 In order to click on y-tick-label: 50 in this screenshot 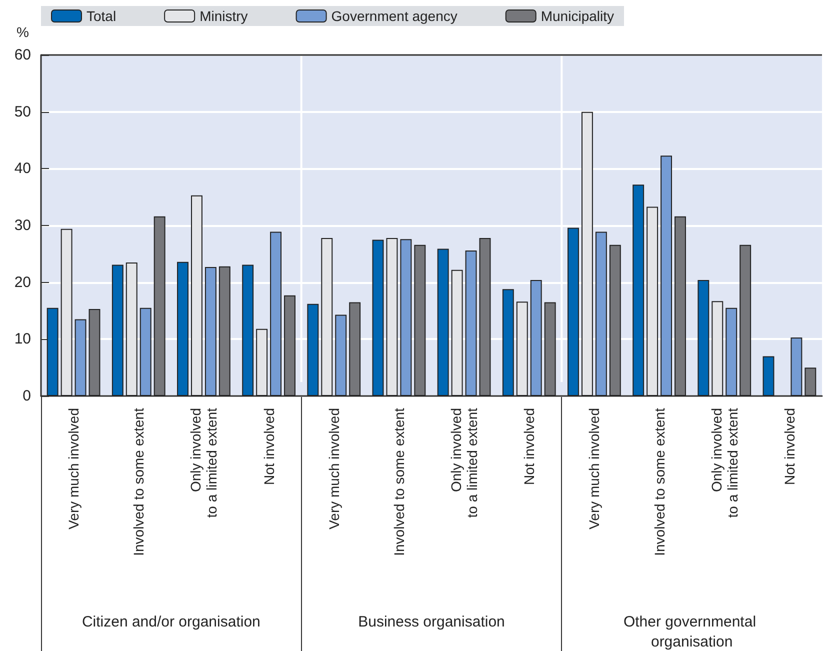, I will do `click(22, 111)`.